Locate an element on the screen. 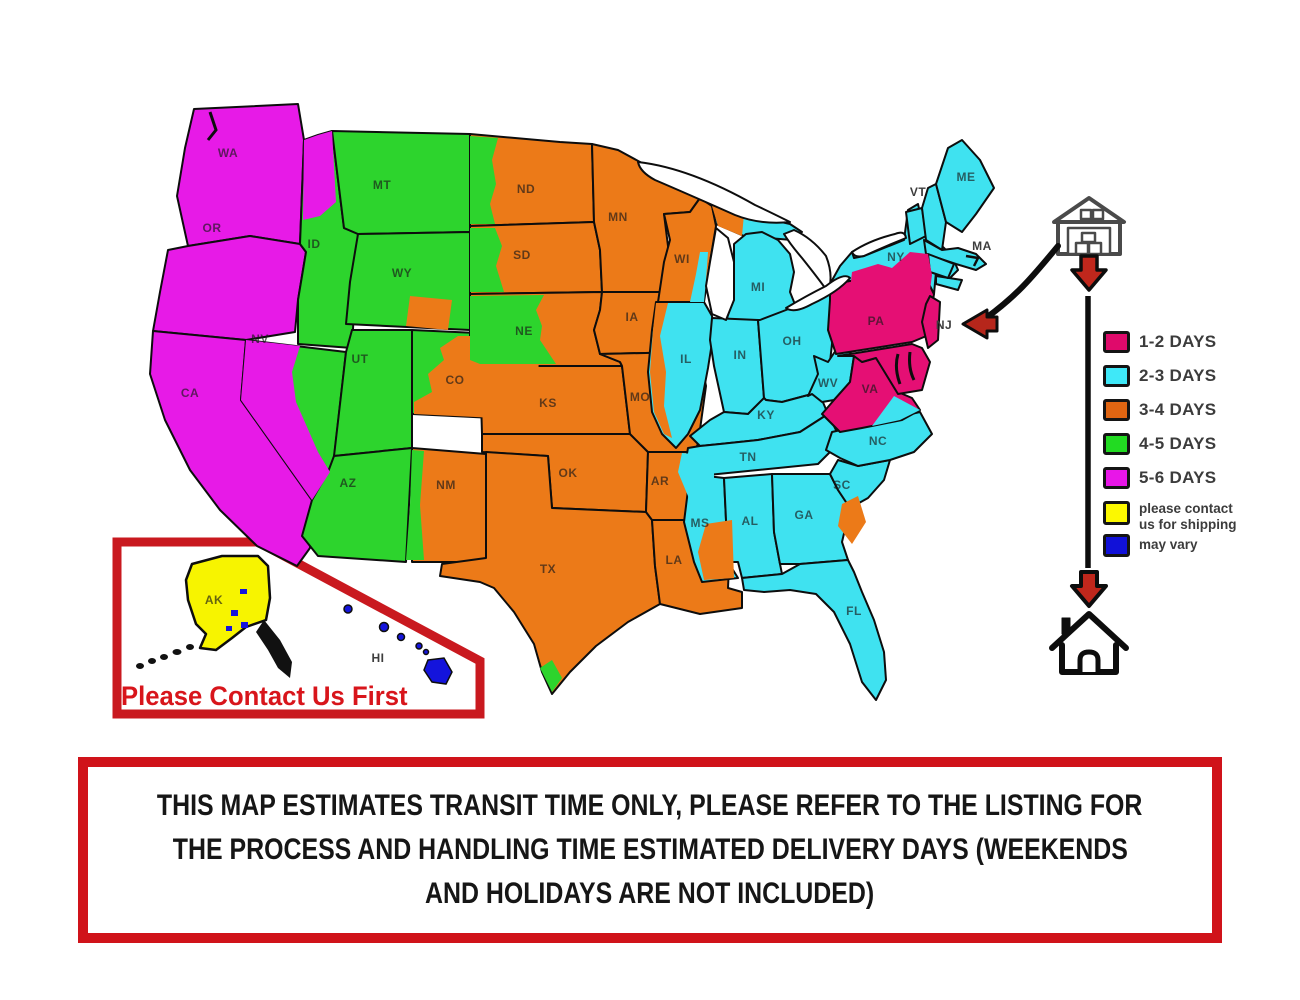 Image resolution: width=1300 pixels, height=1000 pixels. nv-west-56-overlay is located at coordinates (285, 420).